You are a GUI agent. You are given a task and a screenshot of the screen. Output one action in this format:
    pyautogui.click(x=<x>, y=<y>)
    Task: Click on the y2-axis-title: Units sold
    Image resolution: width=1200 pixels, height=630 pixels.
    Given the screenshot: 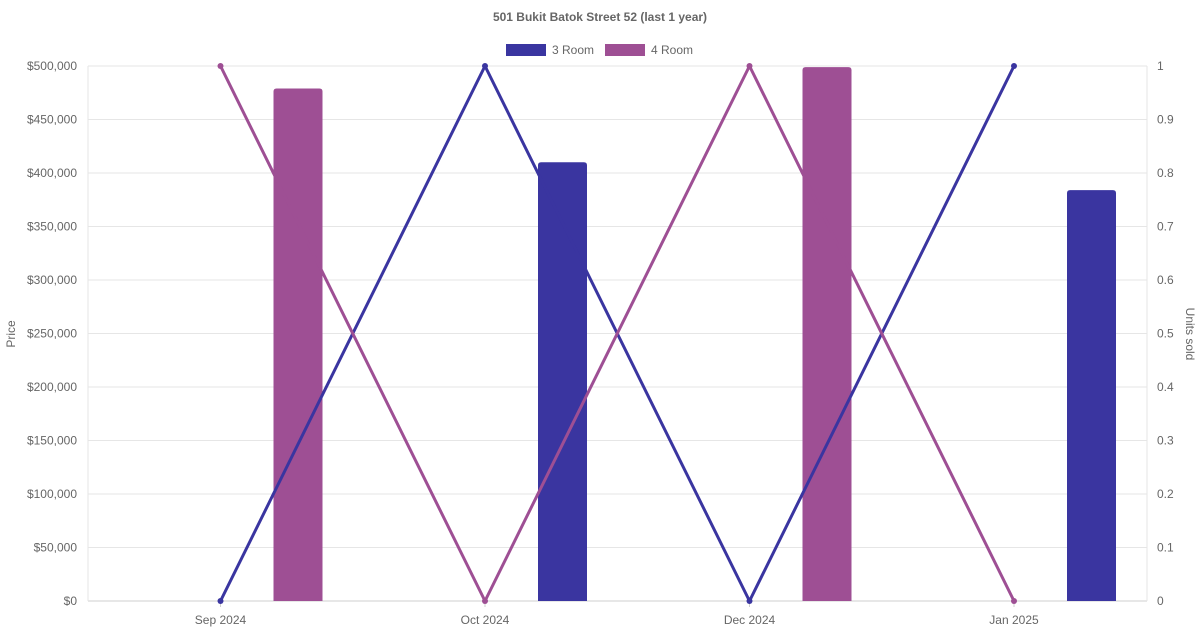 What is the action you would take?
    pyautogui.click(x=1190, y=334)
    